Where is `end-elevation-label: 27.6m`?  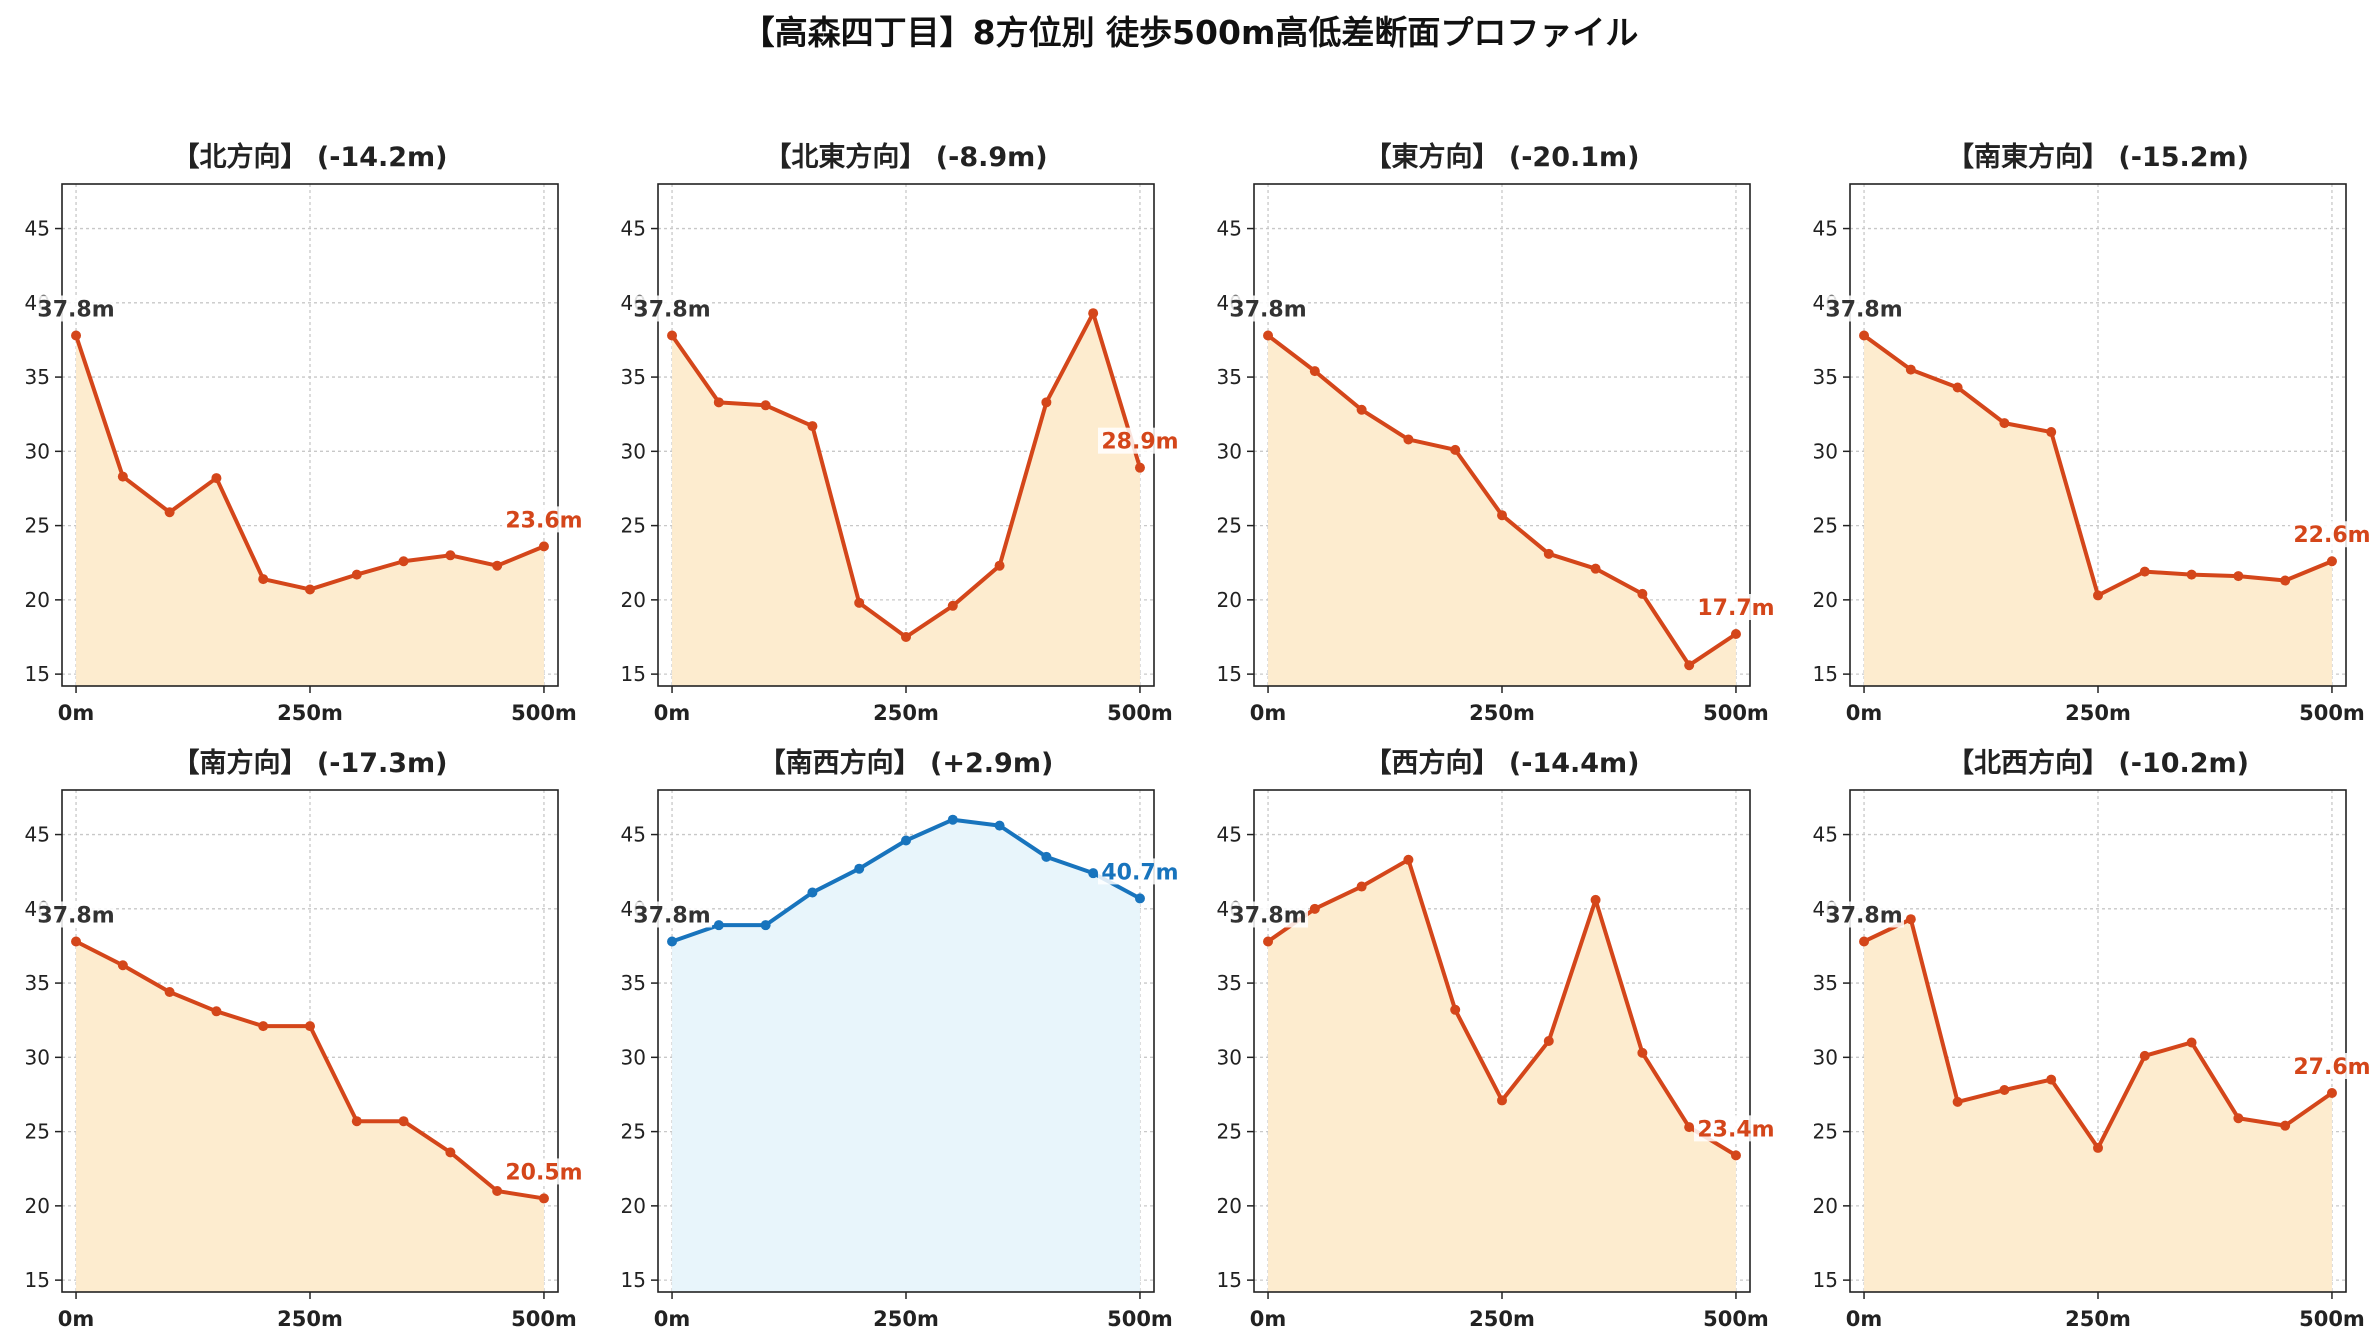
end-elevation-label: 27.6m is located at coordinates (2331, 1067).